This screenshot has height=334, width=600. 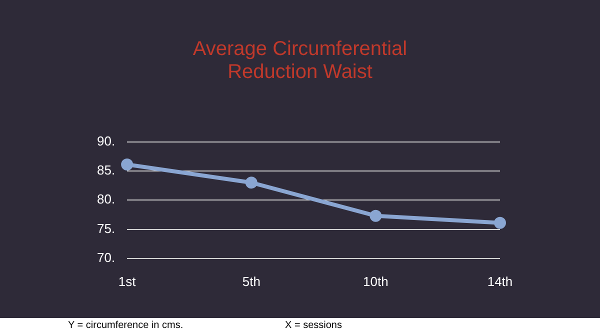 What do you see at coordinates (251, 281) in the screenshot?
I see `x-tick-label: 5th` at bounding box center [251, 281].